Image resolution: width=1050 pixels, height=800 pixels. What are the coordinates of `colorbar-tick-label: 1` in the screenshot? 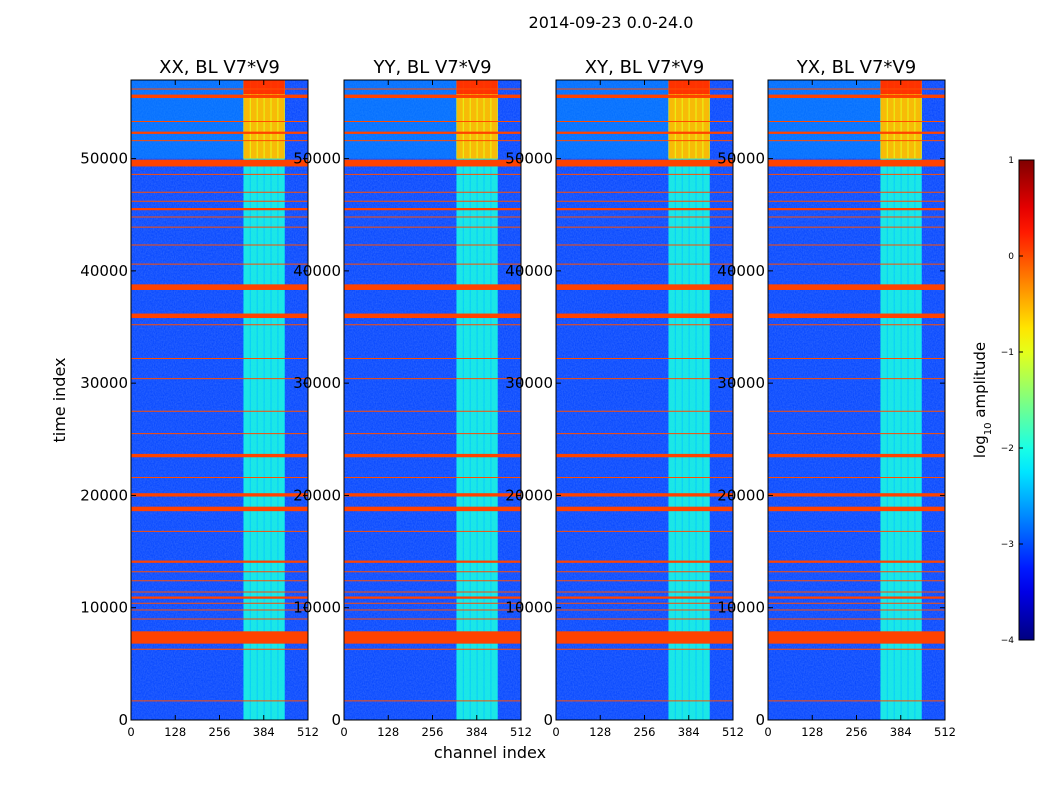 It's located at (1011, 161).